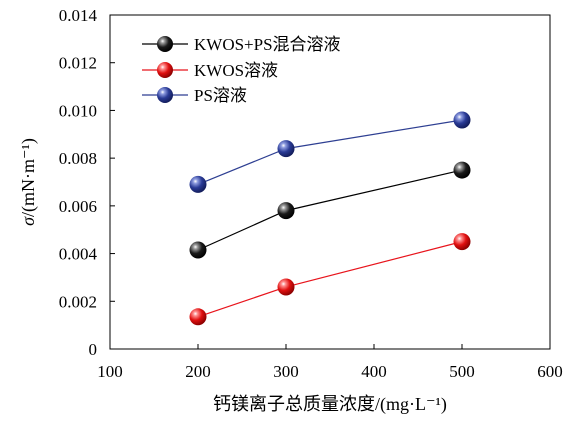 Image resolution: width=575 pixels, height=426 pixels. I want to click on legend-label: KWOS溶液, so click(236, 70).